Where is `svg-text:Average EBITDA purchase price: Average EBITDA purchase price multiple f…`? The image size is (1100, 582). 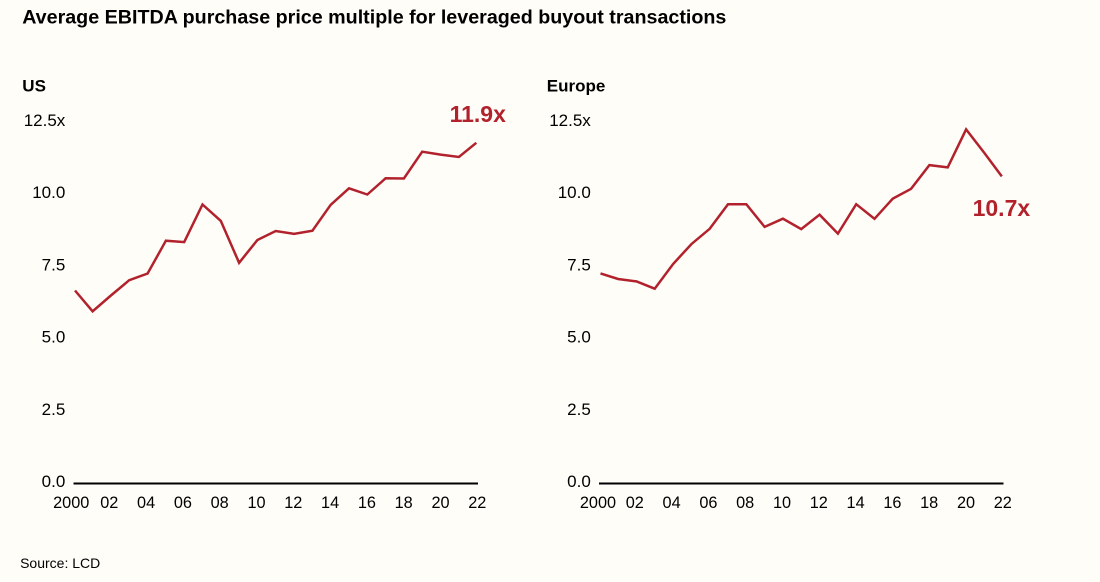
svg-text:Average EBITDA purchase price: Average EBITDA purchase price multiple f… is located at coordinates (374, 17).